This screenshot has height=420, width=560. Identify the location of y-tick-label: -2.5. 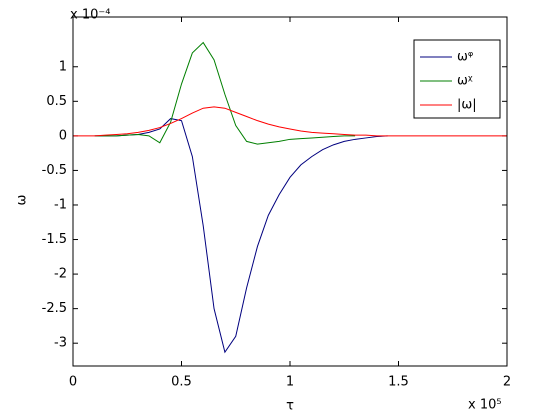
(54, 308).